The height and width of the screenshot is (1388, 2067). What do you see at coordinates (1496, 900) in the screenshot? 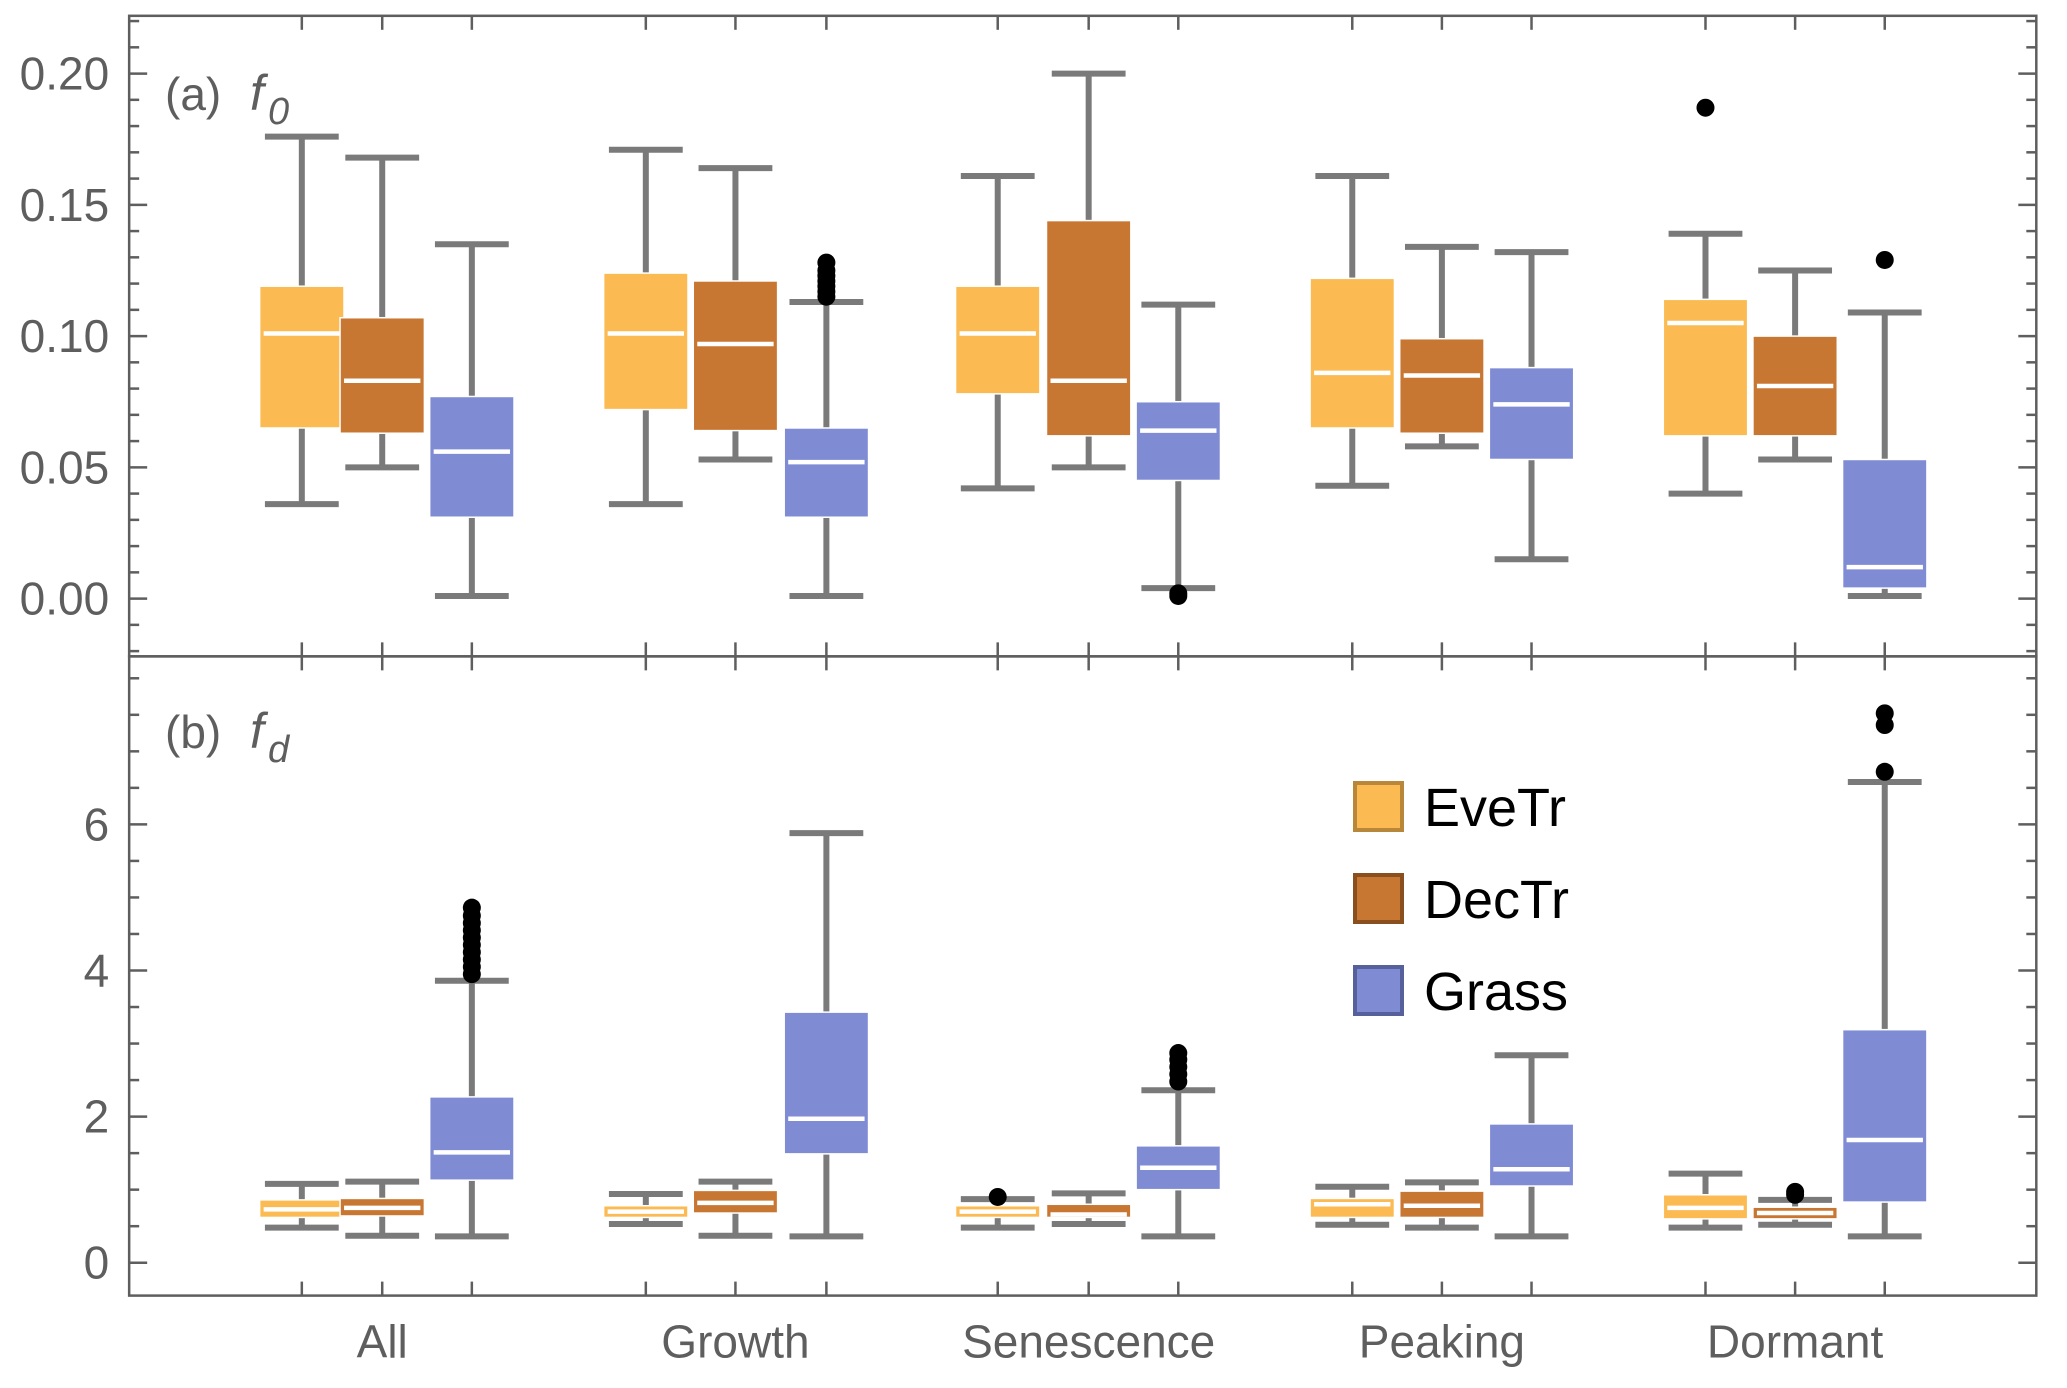
I see `legend-label-dectr: DecTr` at bounding box center [1496, 900].